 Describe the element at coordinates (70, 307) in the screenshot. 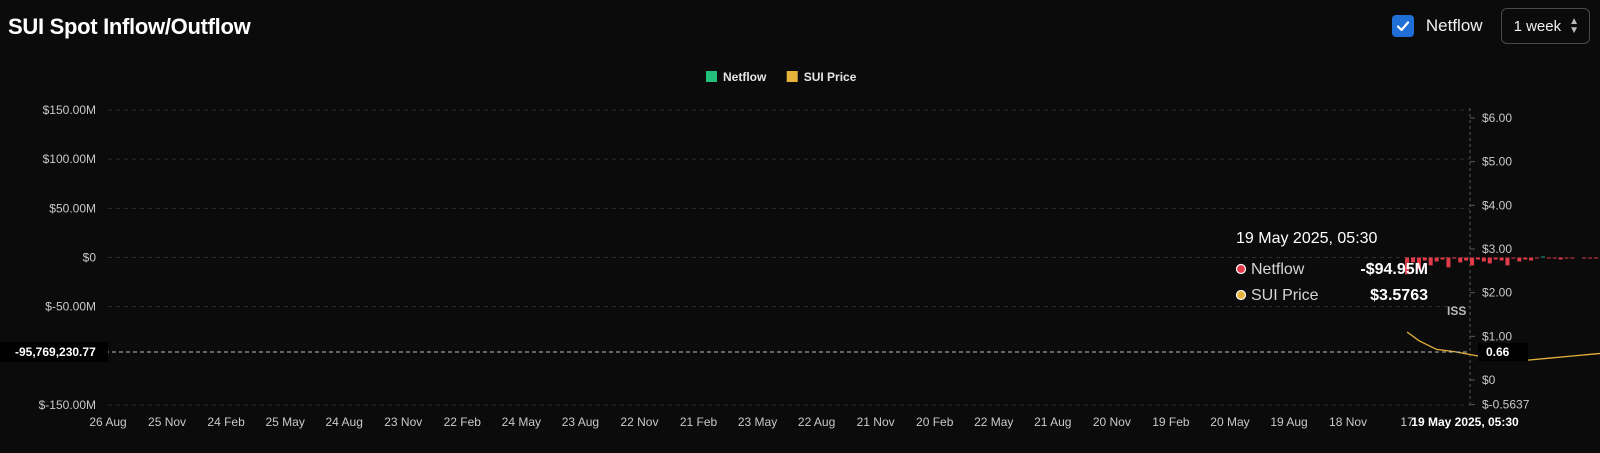

I see `y-left-tick-label: $-50.00M` at that location.